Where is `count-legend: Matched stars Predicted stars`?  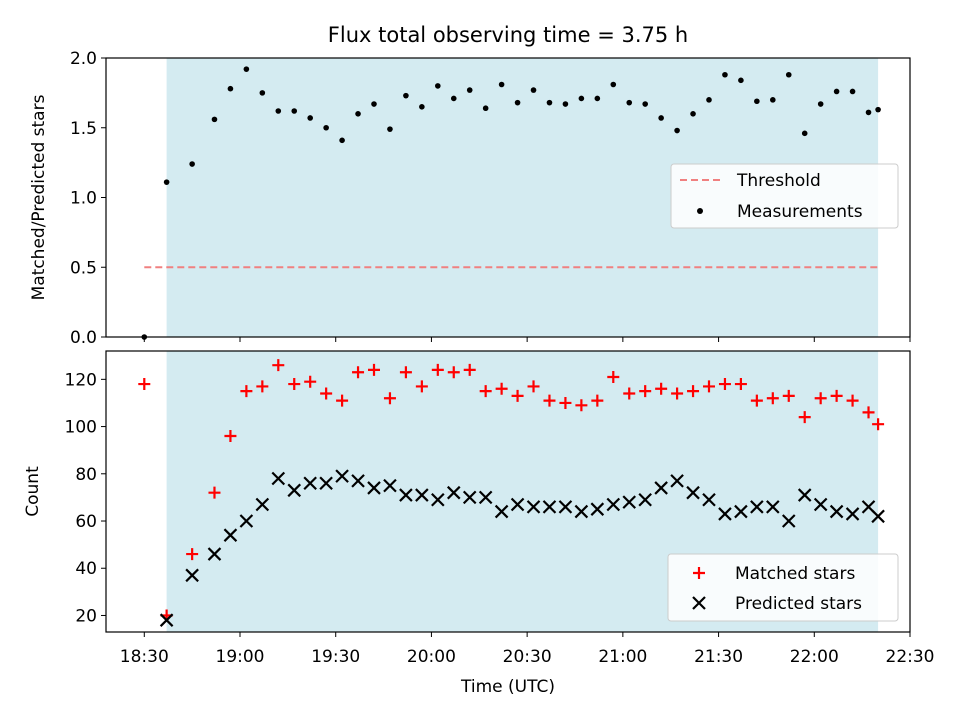 count-legend: Matched stars Predicted stars is located at coordinates (783, 587).